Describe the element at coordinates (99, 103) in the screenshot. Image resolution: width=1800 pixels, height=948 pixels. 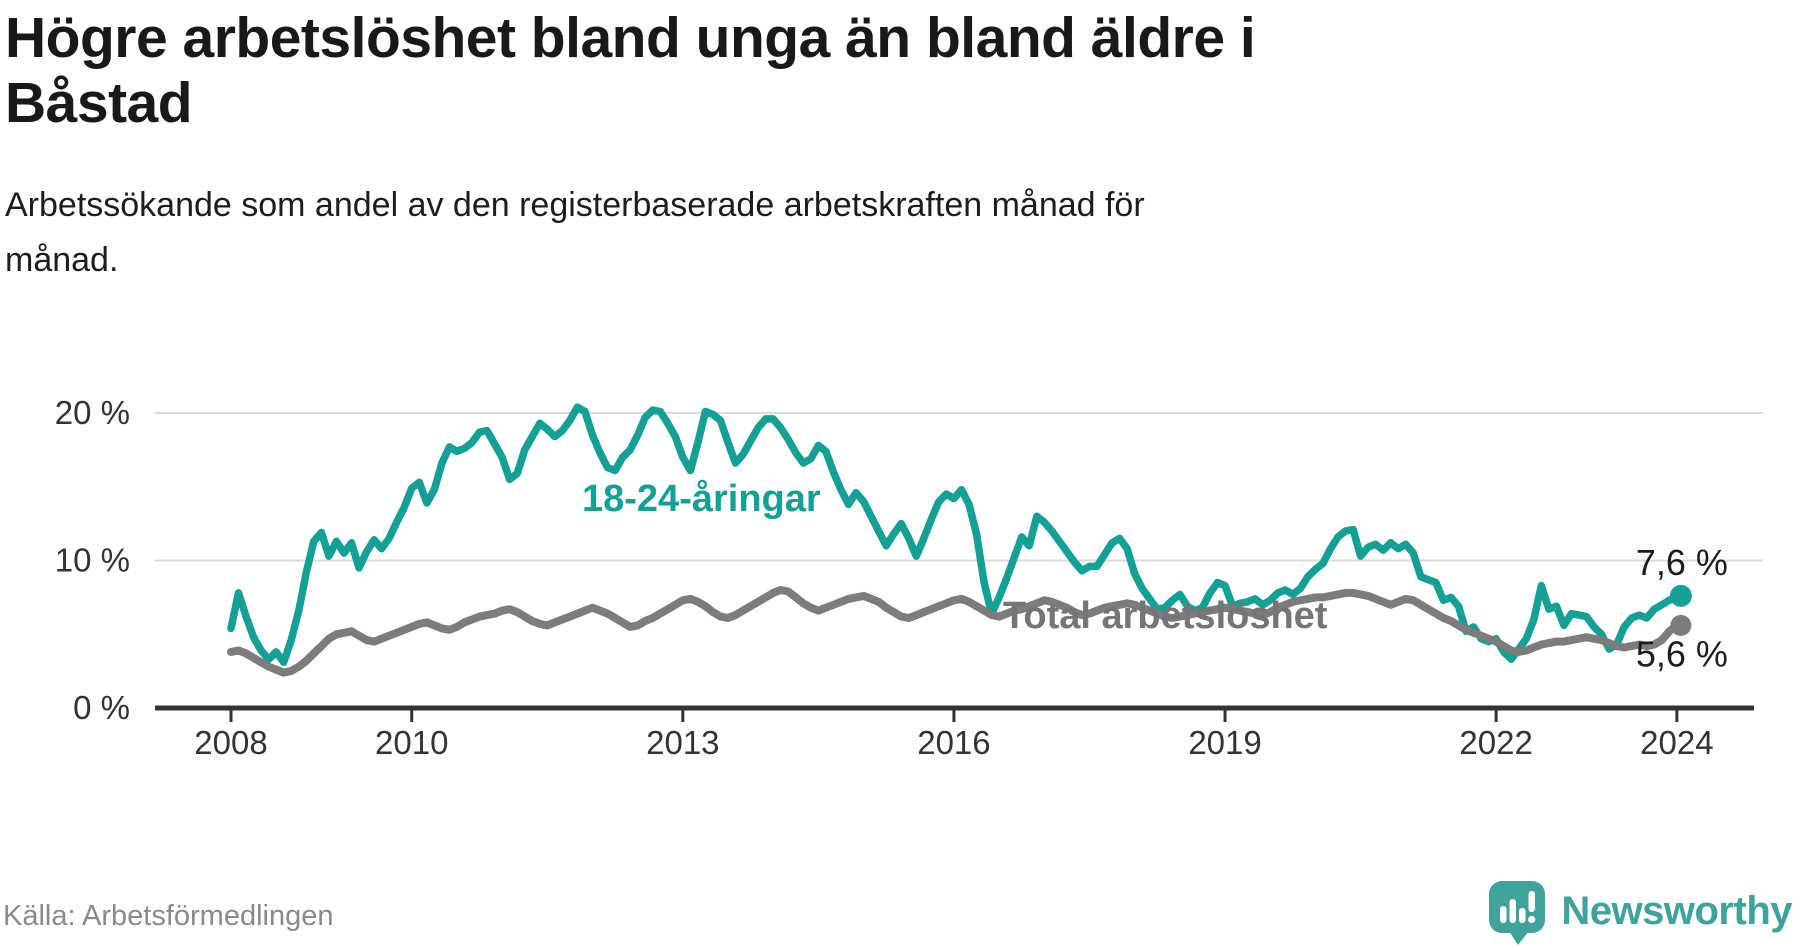
I see `chart-title-line2: Båstad` at that location.